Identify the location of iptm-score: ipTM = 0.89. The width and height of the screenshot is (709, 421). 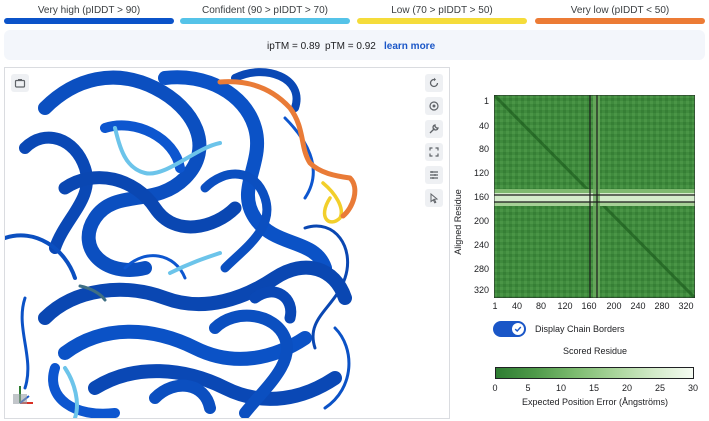
(294, 46).